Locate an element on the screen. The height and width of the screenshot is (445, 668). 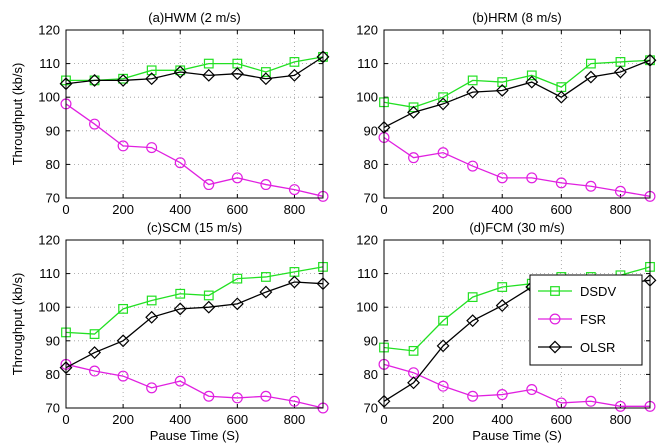
legend: DSDV FSR OLSR is located at coordinates (586, 320).